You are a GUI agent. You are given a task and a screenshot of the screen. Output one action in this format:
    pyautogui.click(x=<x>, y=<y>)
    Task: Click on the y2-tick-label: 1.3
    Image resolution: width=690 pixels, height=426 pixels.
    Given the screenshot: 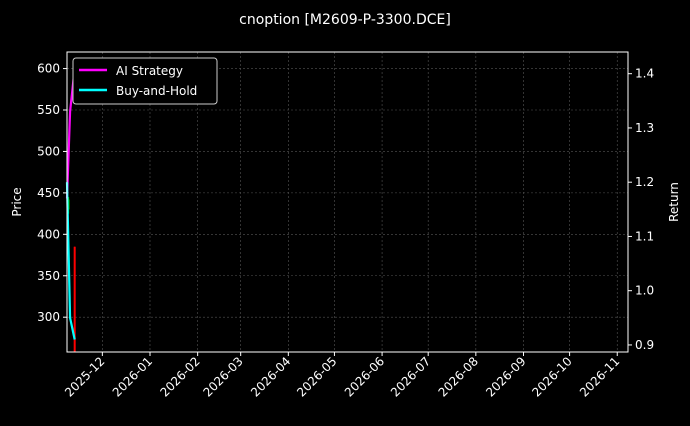 What is the action you would take?
    pyautogui.click(x=644, y=128)
    